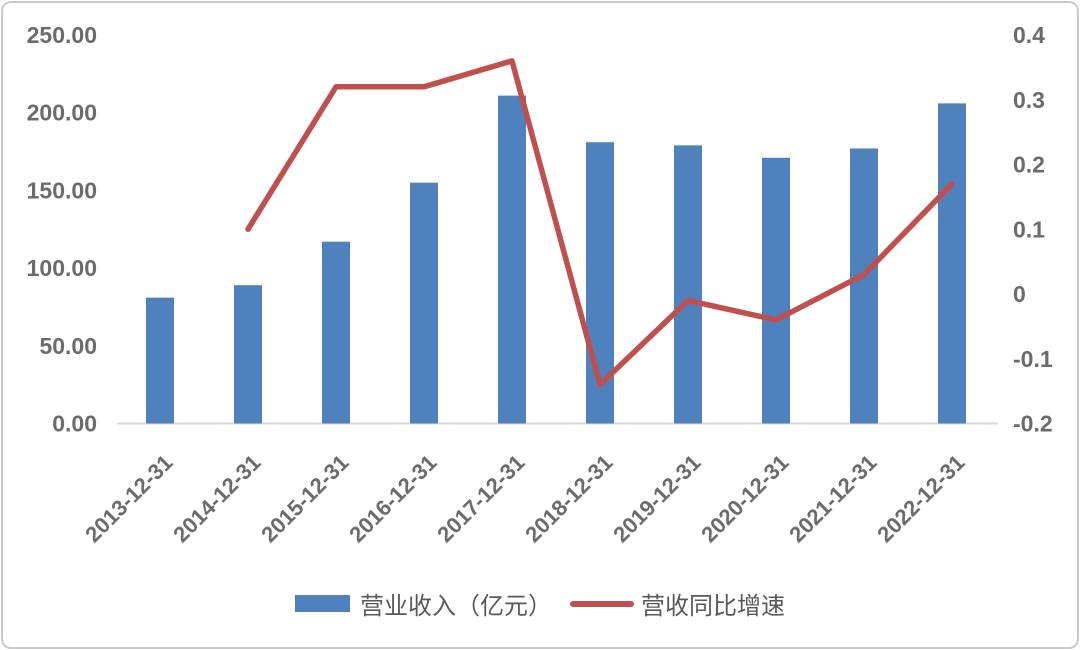 The width and height of the screenshot is (1080, 650). Describe the element at coordinates (62, 268) in the screenshot. I see `left-axis-tick-label: 100.00` at that location.